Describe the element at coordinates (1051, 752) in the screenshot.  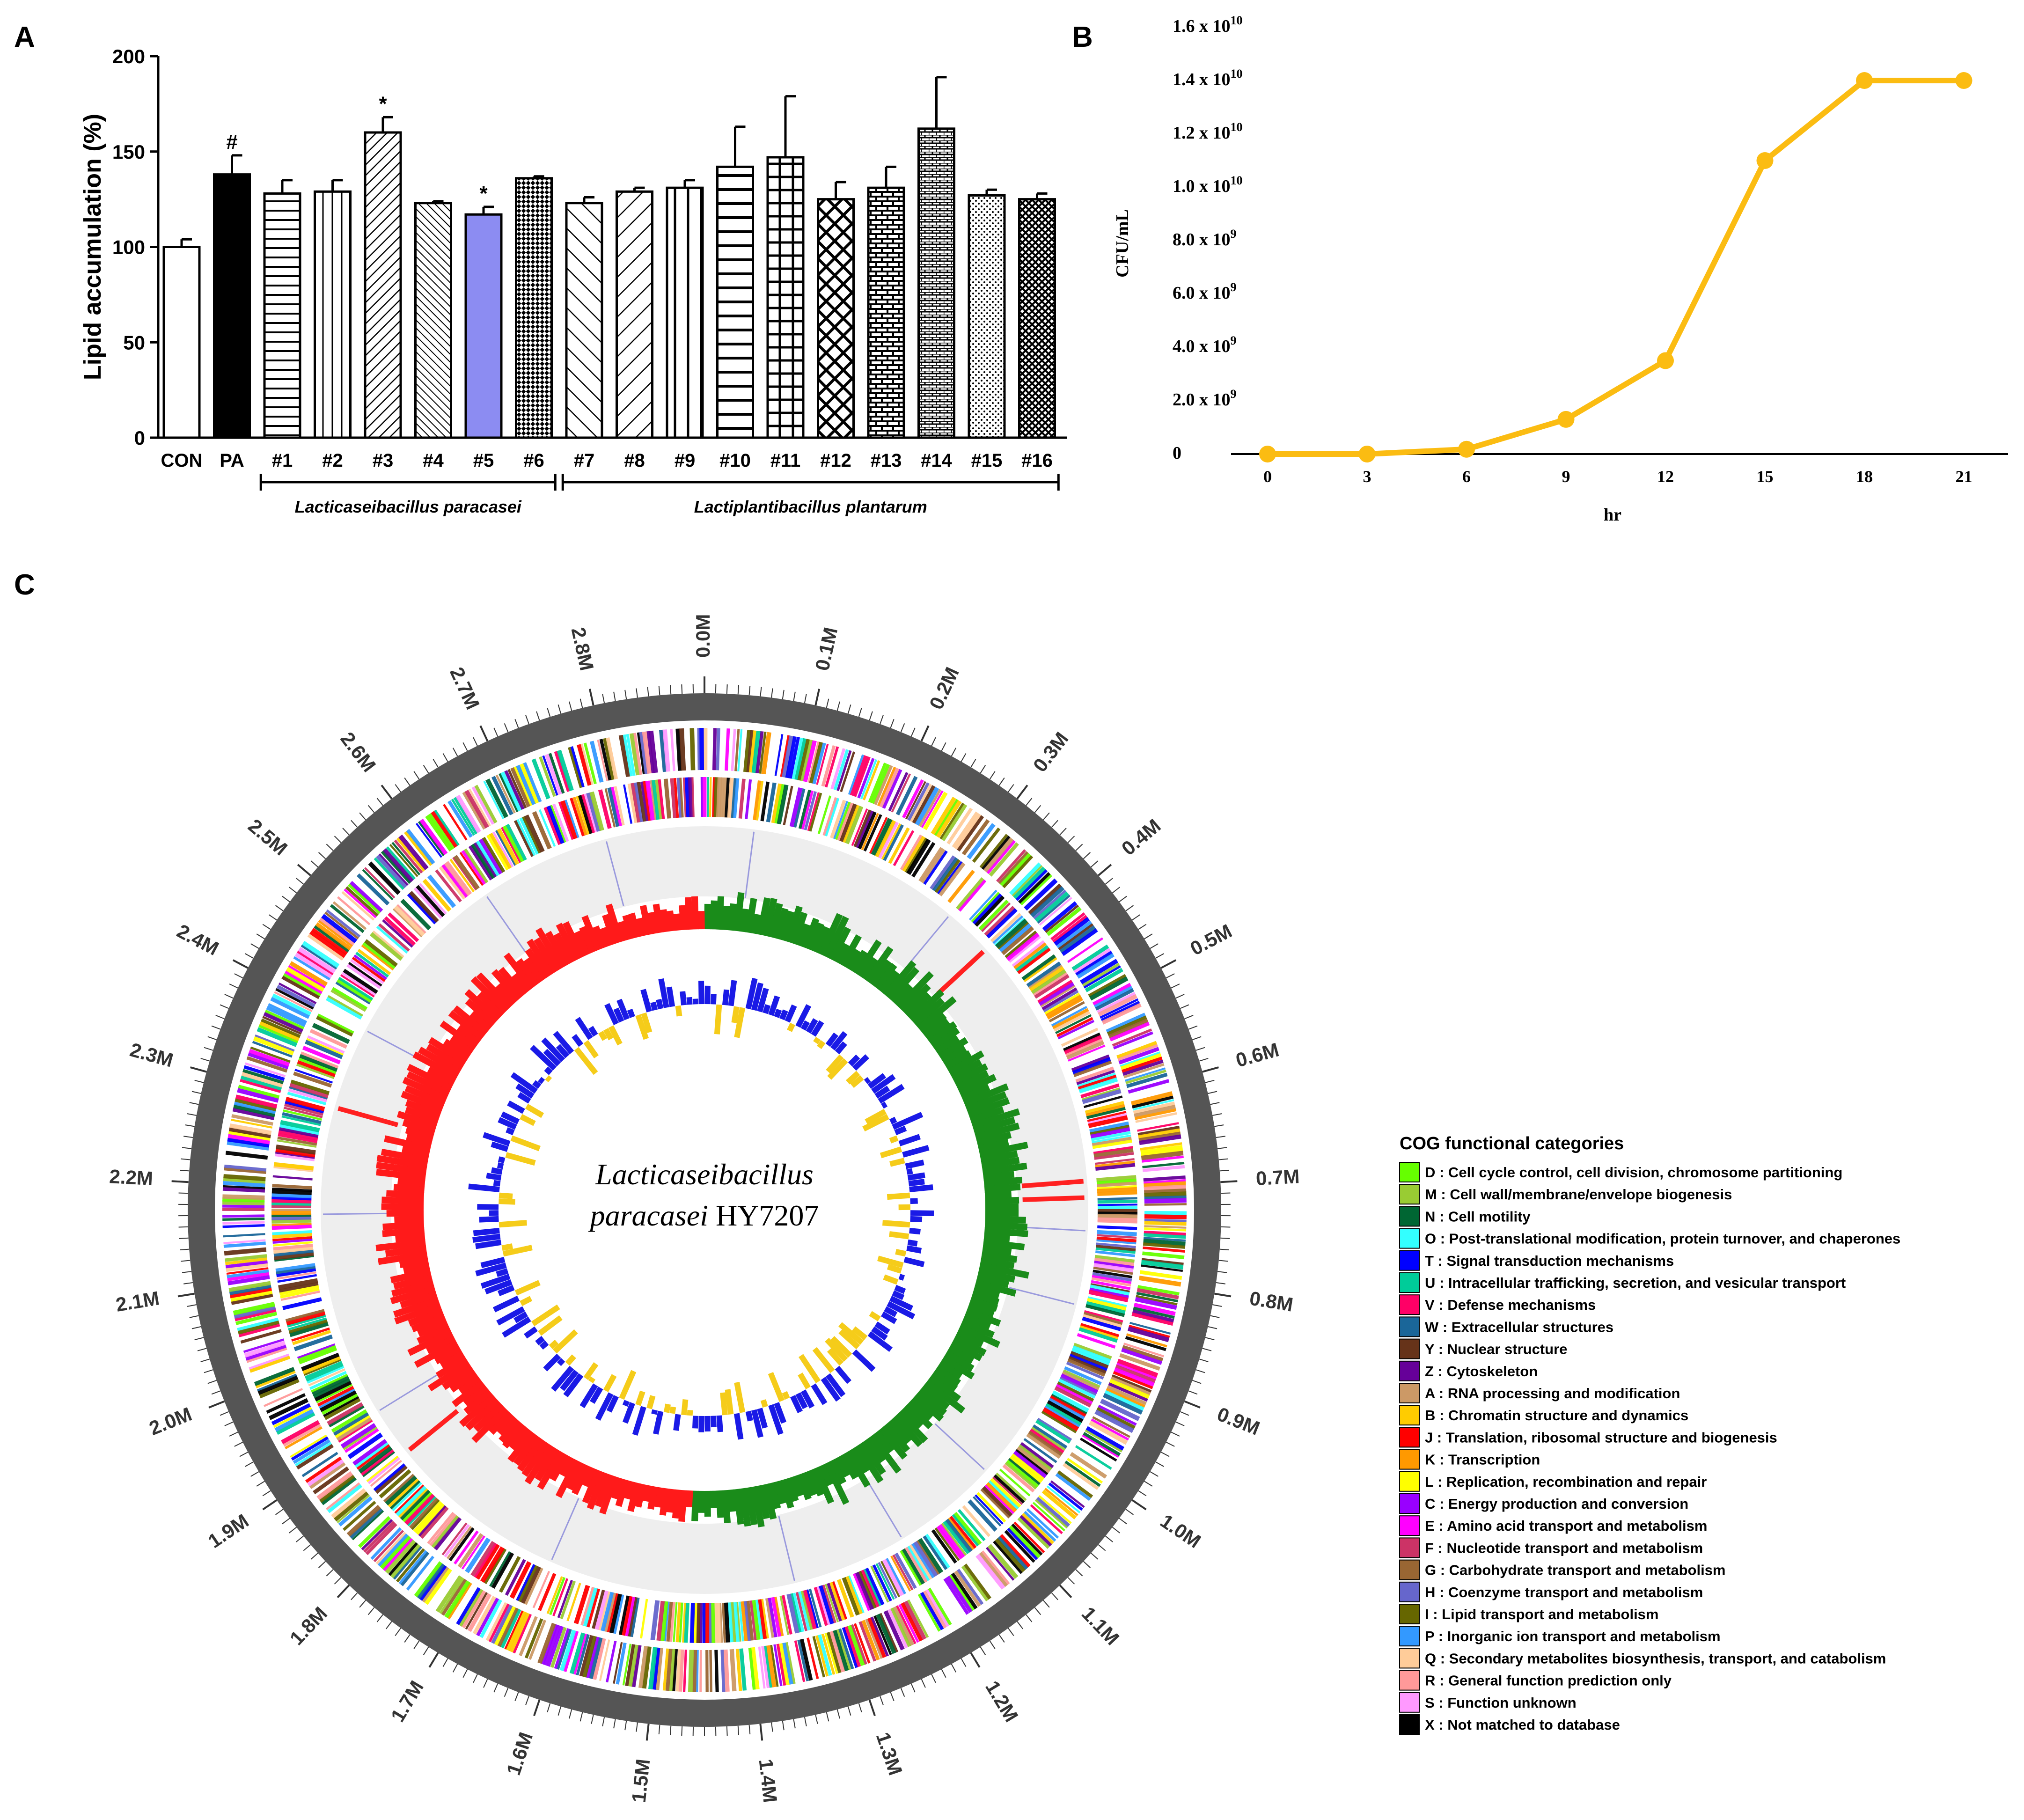
I see `scale-label: 0.3M` at that location.